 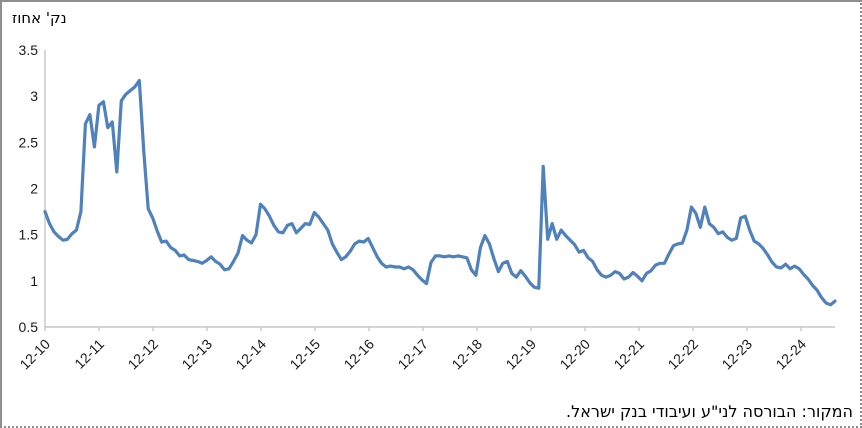 What do you see at coordinates (34, 354) in the screenshot?
I see `x-tick-label: 12-10` at bounding box center [34, 354].